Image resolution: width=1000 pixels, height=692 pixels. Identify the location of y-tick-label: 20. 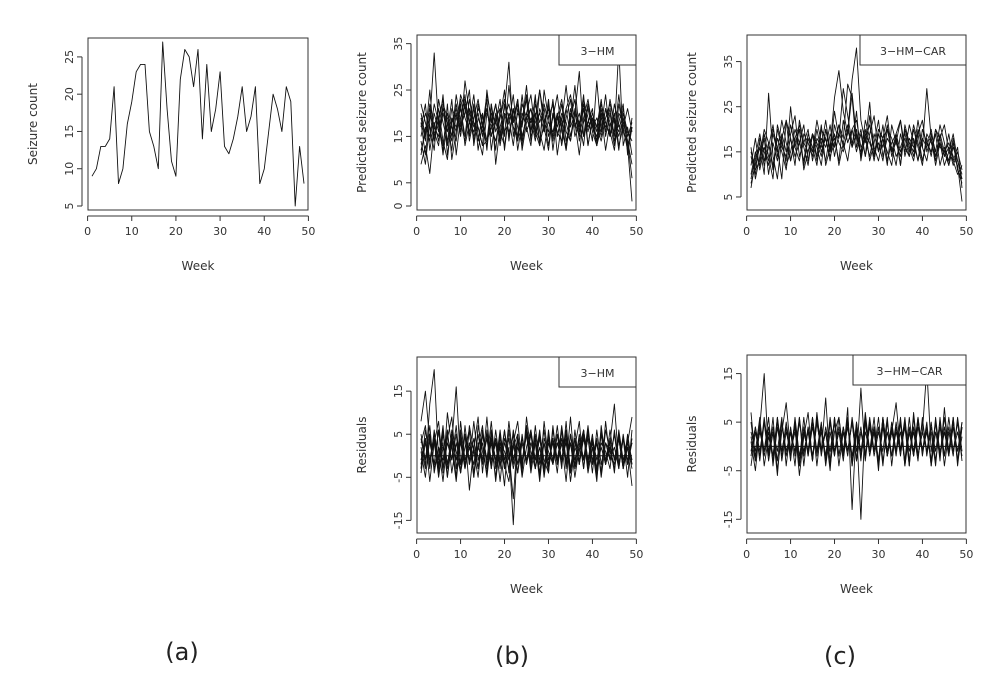
(69, 94).